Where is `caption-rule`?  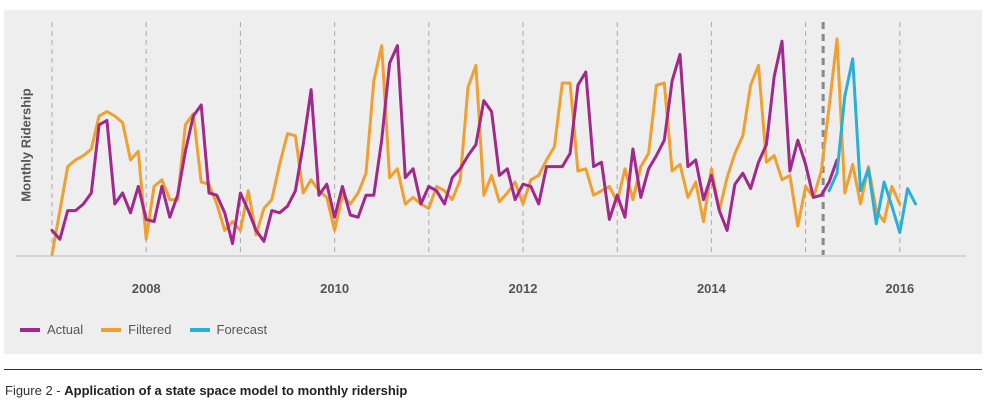 caption-rule is located at coordinates (493, 369).